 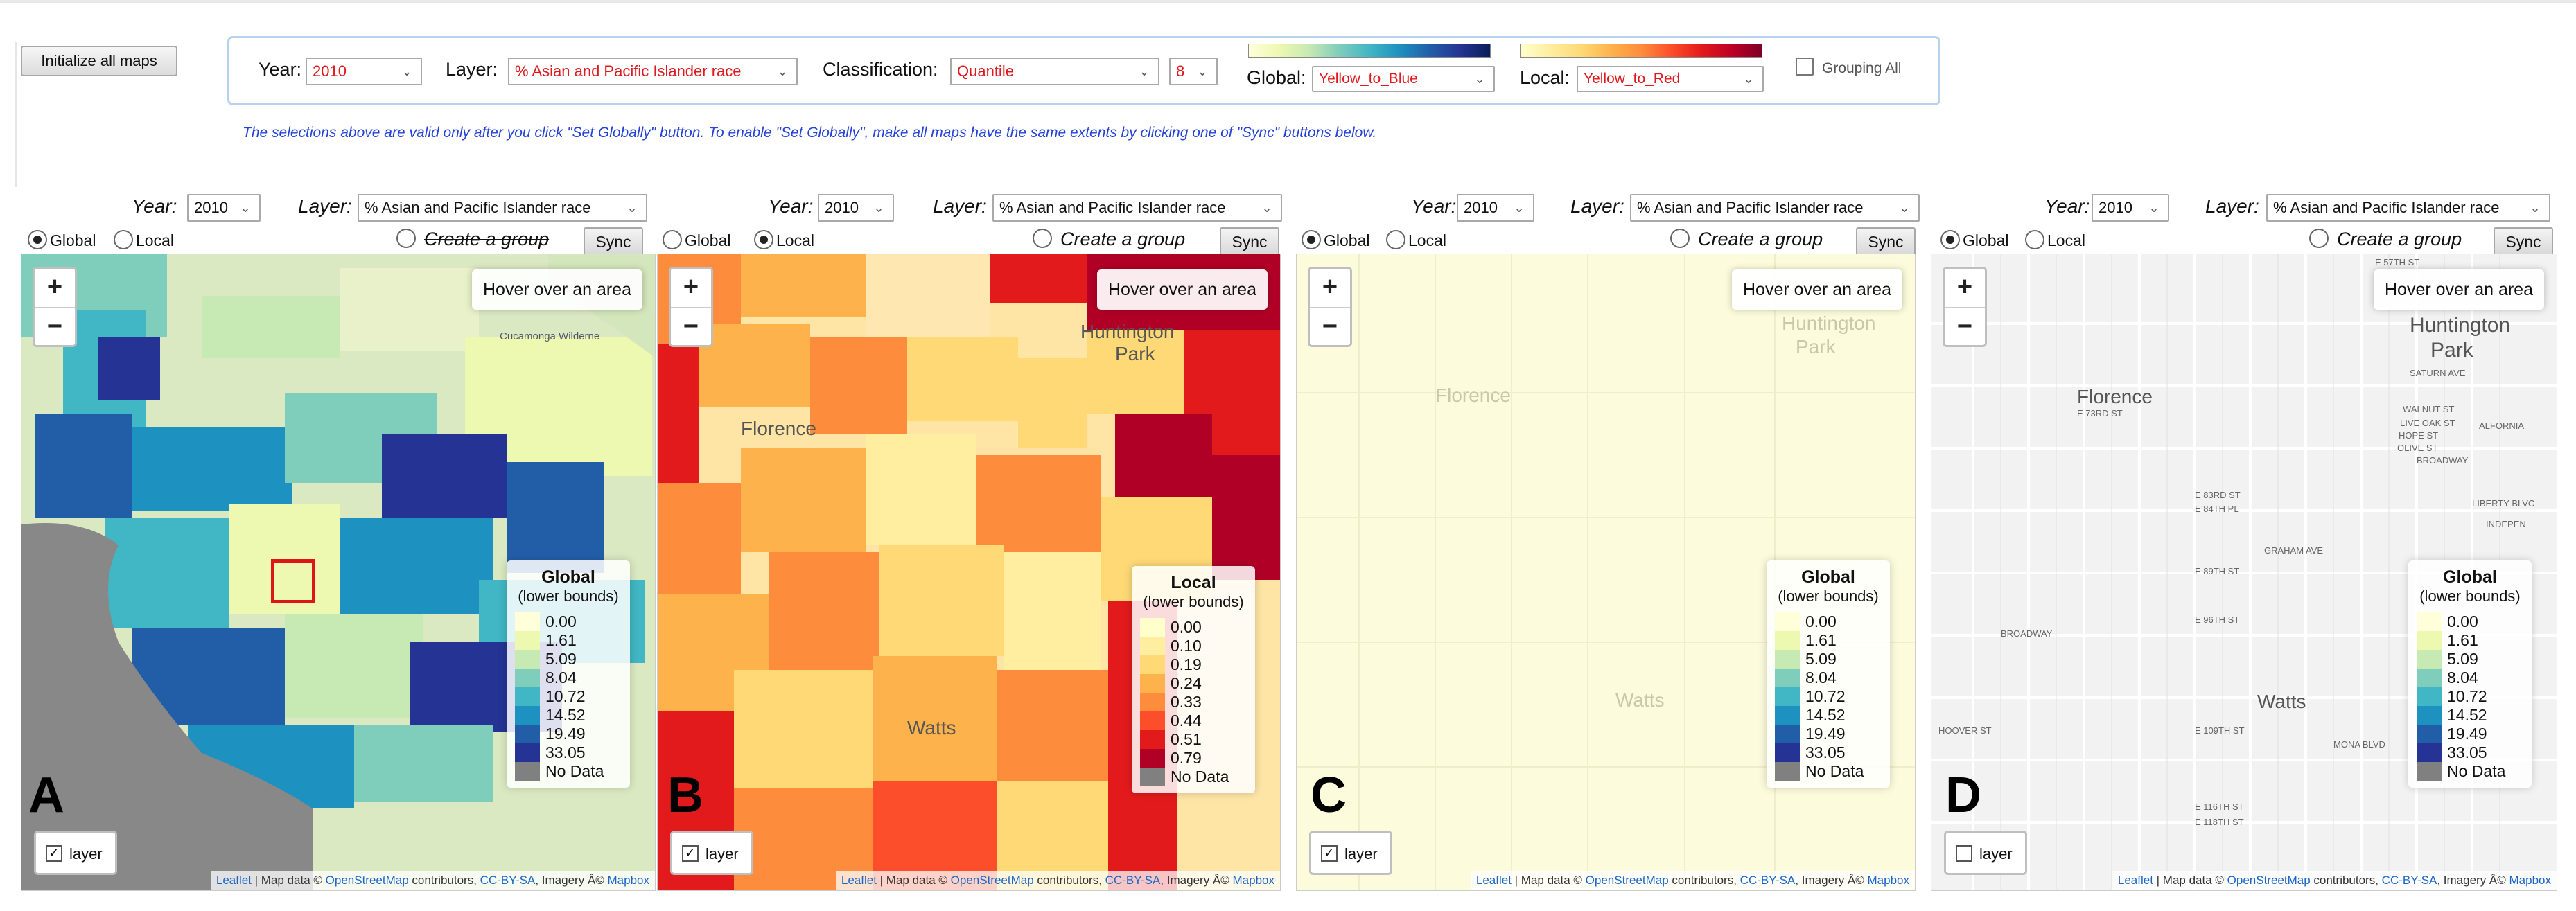 What do you see at coordinates (2467, 734) in the screenshot?
I see `legend-value: 19.49` at bounding box center [2467, 734].